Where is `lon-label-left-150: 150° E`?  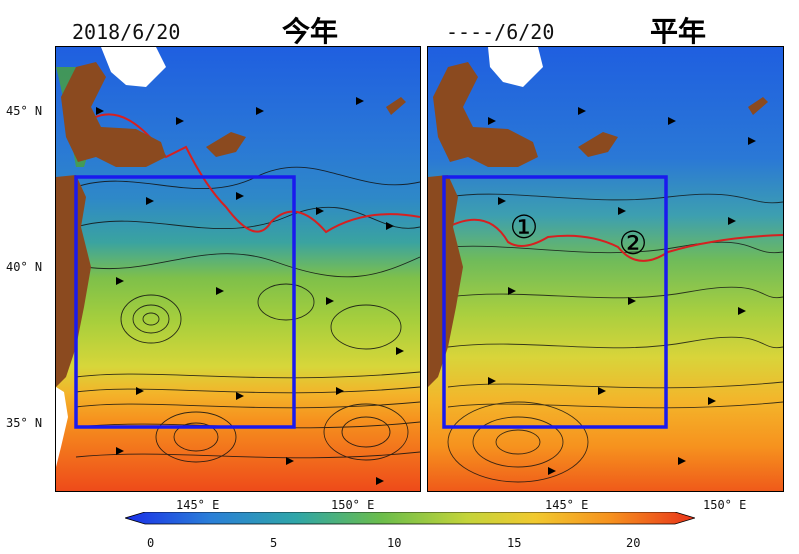 lon-label-left-150: 150° E is located at coordinates (353, 505).